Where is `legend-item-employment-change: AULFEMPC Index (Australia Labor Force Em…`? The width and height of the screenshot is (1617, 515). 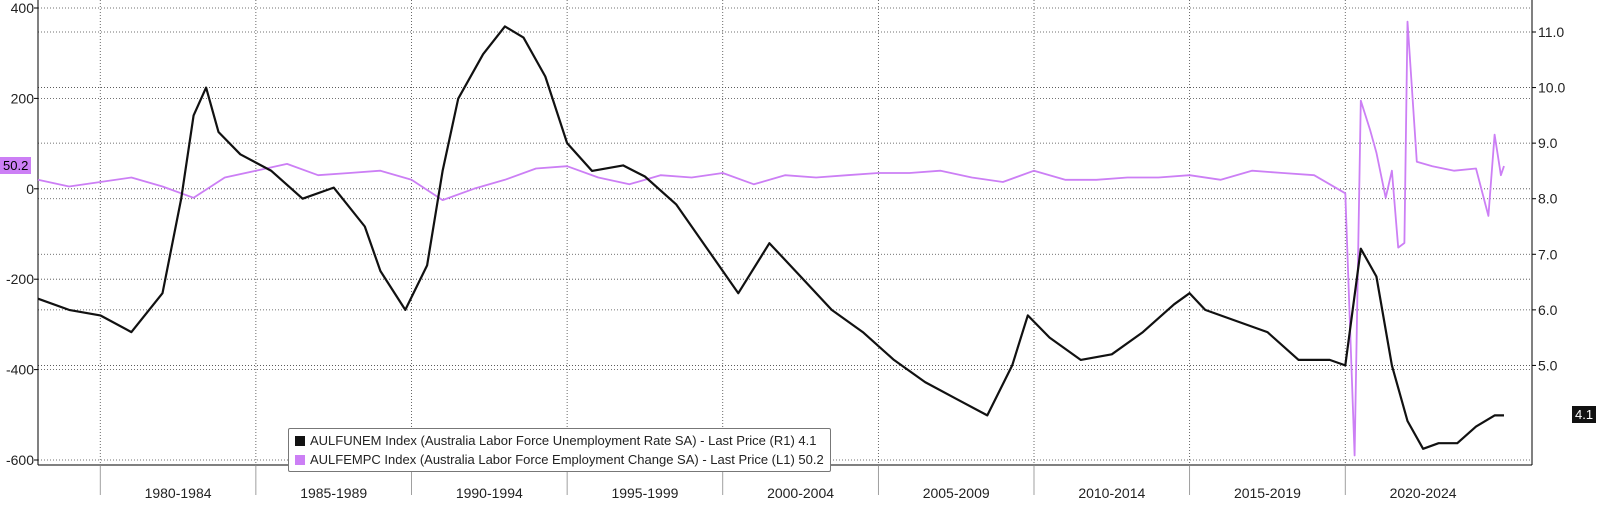
legend-item-employment-change: AULFEMPC Index (Australia Labor Force Em… is located at coordinates (559, 459).